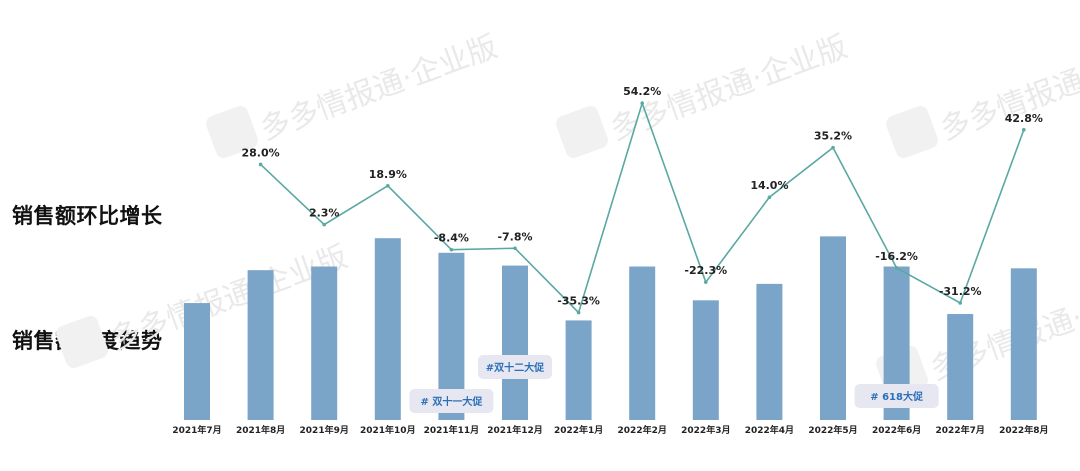  What do you see at coordinates (642, 91) in the screenshot?
I see `data-label: 54.2%` at bounding box center [642, 91].